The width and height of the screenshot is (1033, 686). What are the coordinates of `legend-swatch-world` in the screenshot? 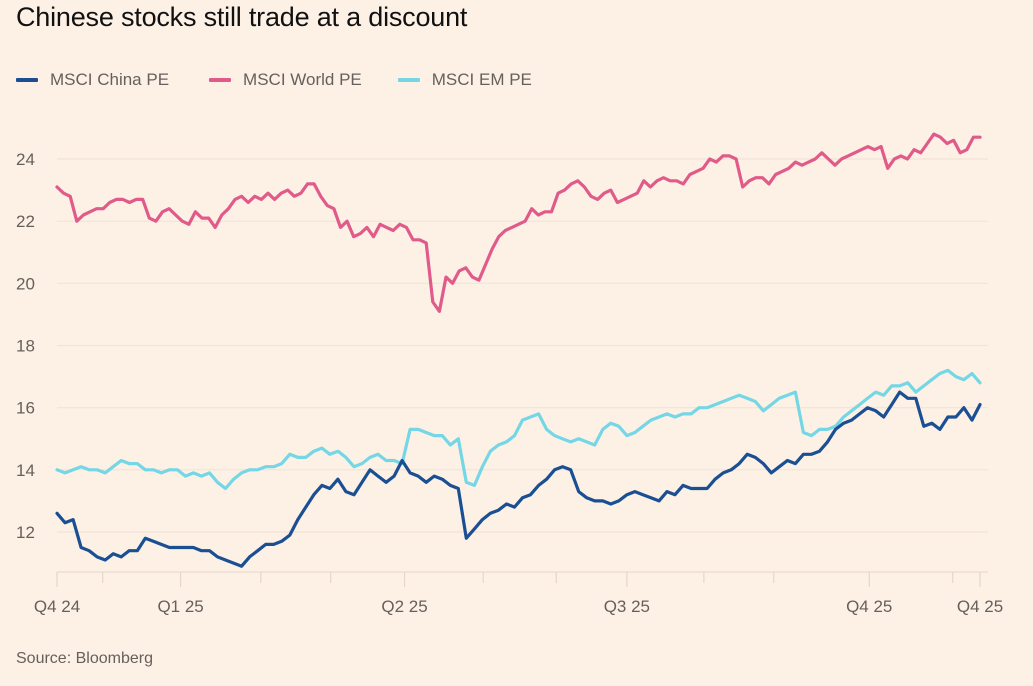 It's located at (220, 80).